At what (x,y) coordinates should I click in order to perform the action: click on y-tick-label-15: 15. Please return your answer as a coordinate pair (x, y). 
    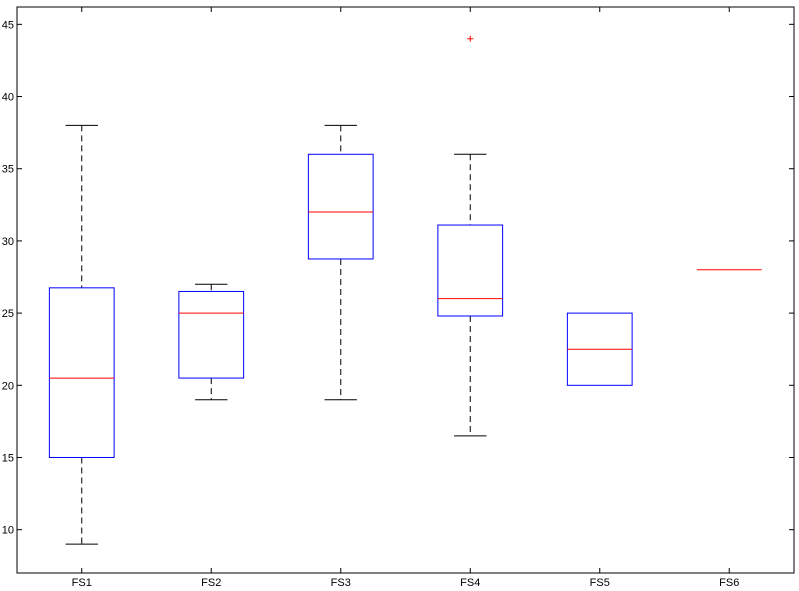
    Looking at the image, I should click on (8, 458).